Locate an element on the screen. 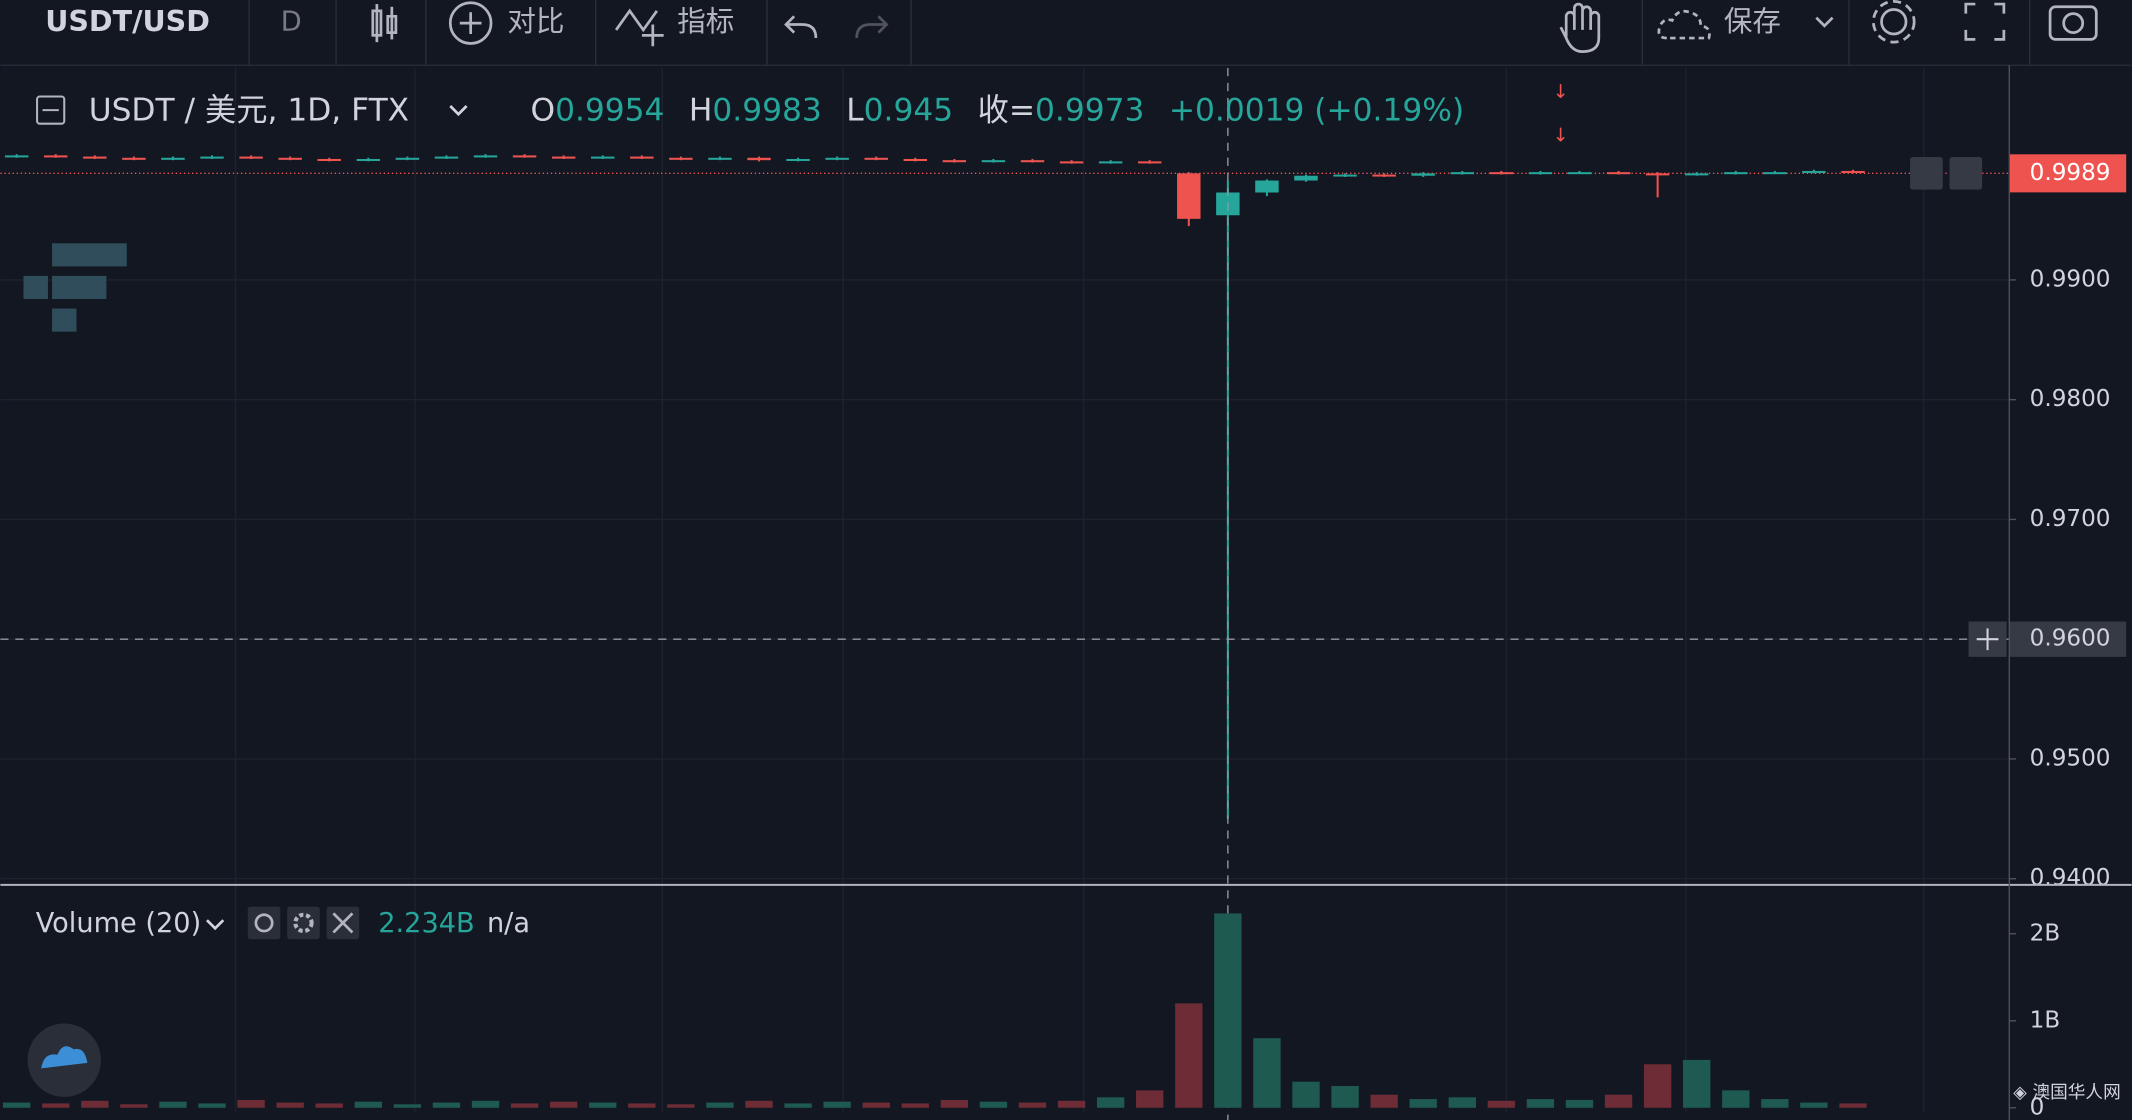 This screenshot has width=2132, height=1120. interval-button: D is located at coordinates (291, 22).